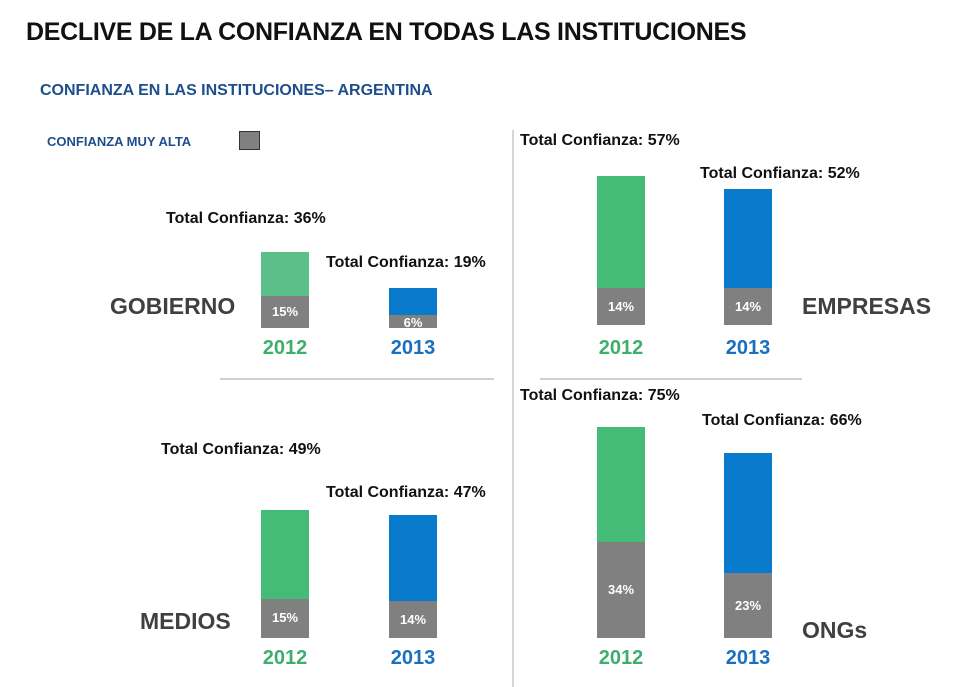  What do you see at coordinates (285, 658) in the screenshot?
I see `year-label-medios-2012: 2012` at bounding box center [285, 658].